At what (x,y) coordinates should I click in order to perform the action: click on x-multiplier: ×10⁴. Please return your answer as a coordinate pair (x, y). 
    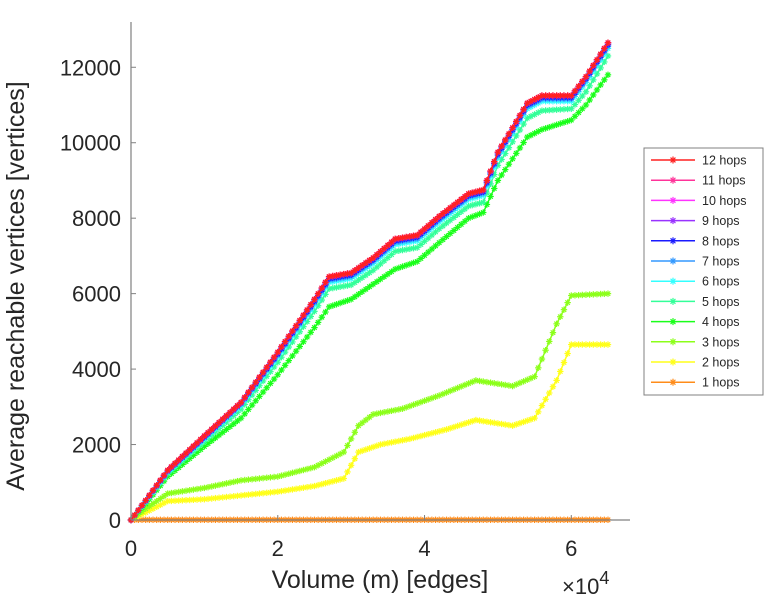
    Looking at the image, I should click on (585, 583).